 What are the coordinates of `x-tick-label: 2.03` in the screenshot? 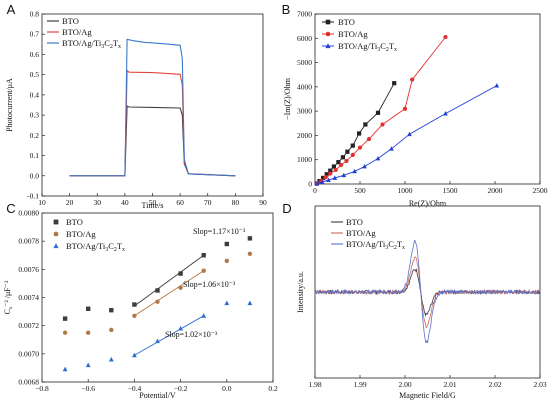 It's located at (539, 384).